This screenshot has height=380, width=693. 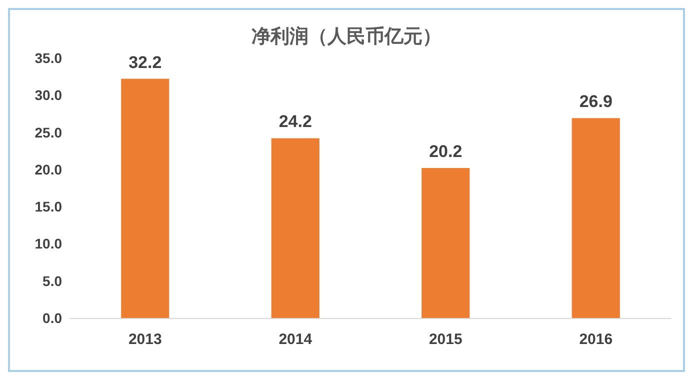 I want to click on y-tick-label: 35.0, so click(x=48, y=58).